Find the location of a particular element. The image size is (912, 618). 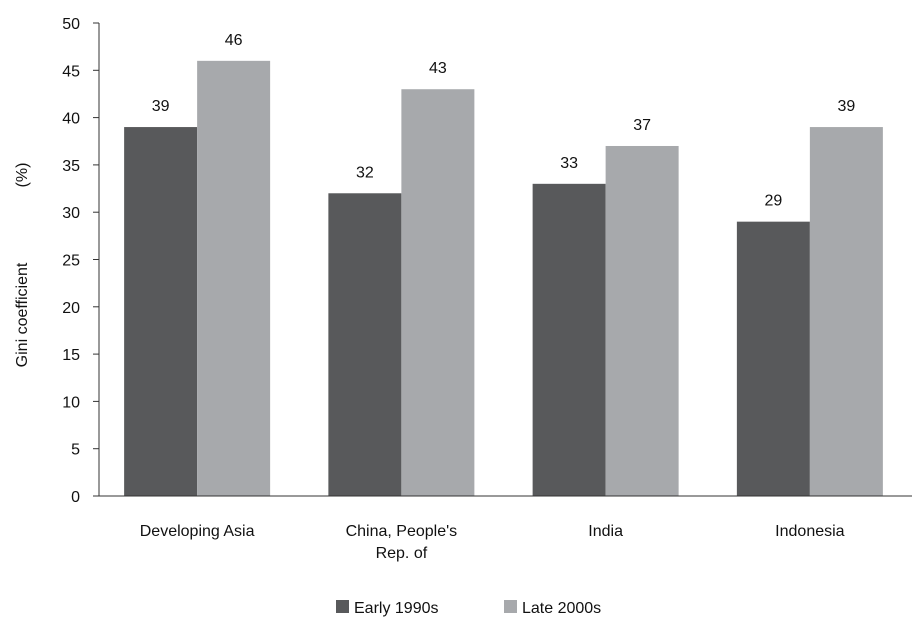

data-label: 33 is located at coordinates (569, 163).